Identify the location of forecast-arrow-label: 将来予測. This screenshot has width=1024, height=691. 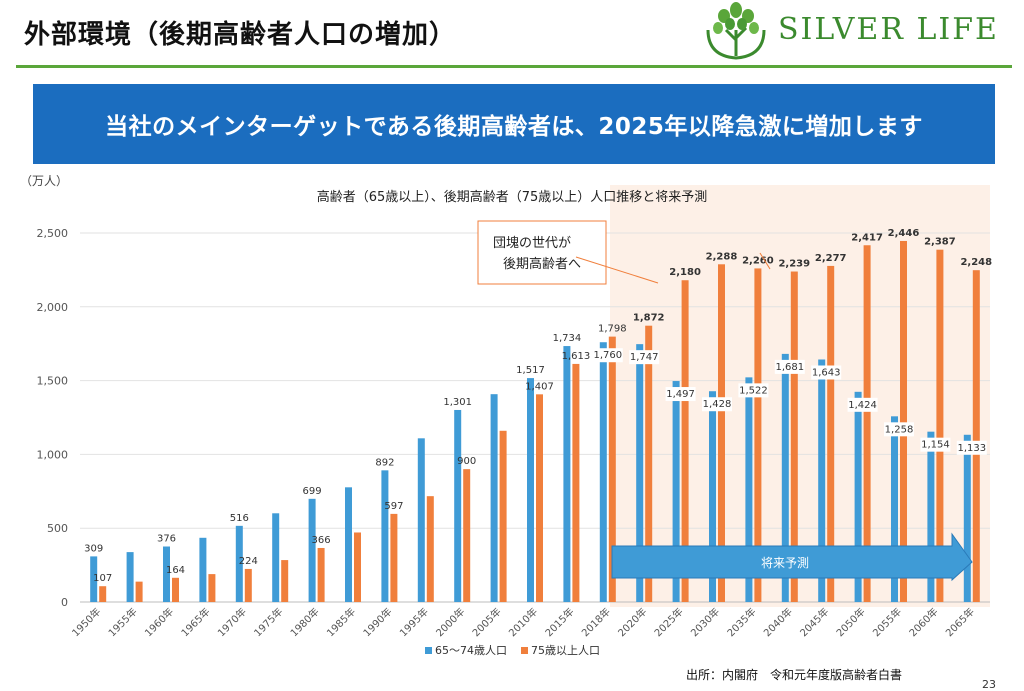
(785, 563).